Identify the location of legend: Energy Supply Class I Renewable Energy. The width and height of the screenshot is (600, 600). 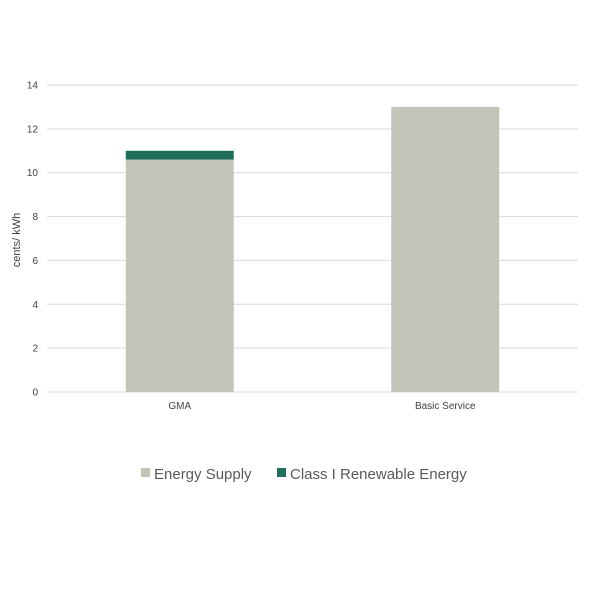
(304, 474).